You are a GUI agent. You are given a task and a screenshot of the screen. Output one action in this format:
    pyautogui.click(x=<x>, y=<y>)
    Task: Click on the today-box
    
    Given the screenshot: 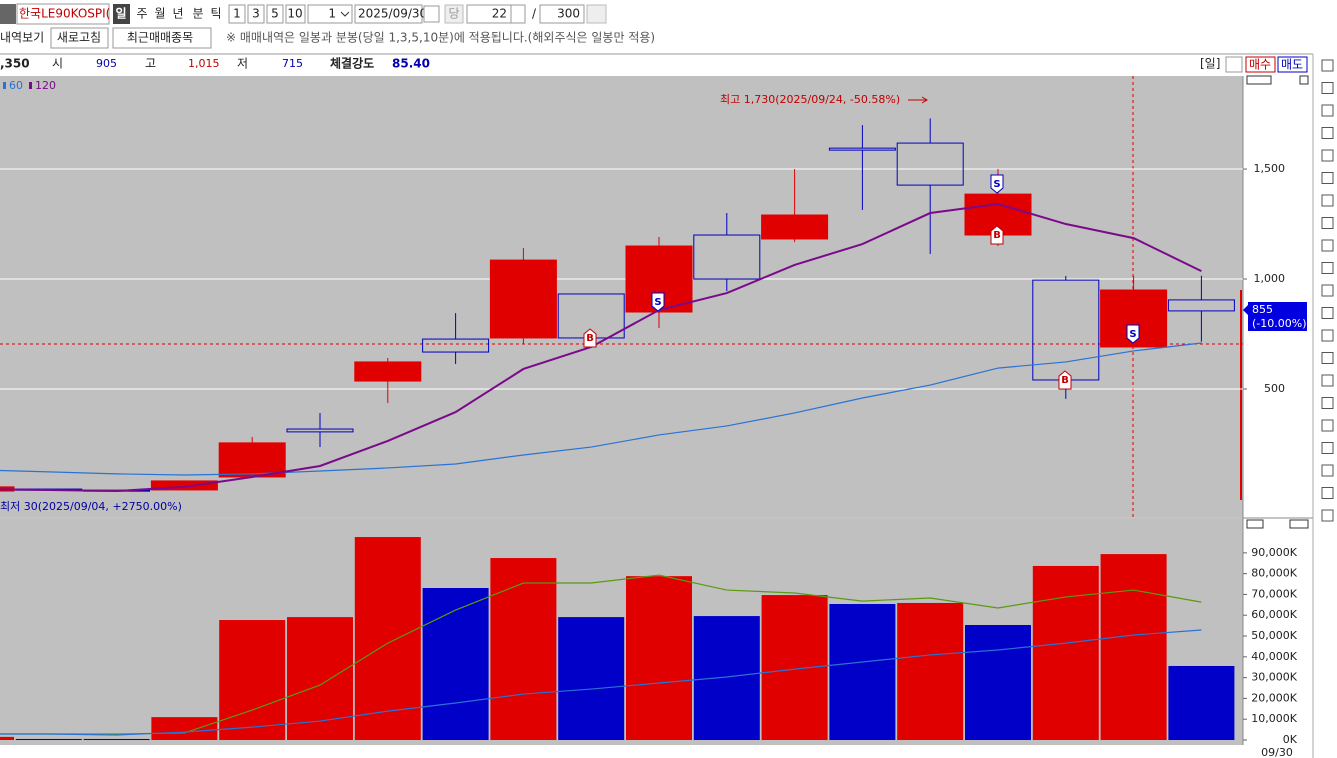 What is the action you would take?
    pyautogui.click(x=454, y=14)
    